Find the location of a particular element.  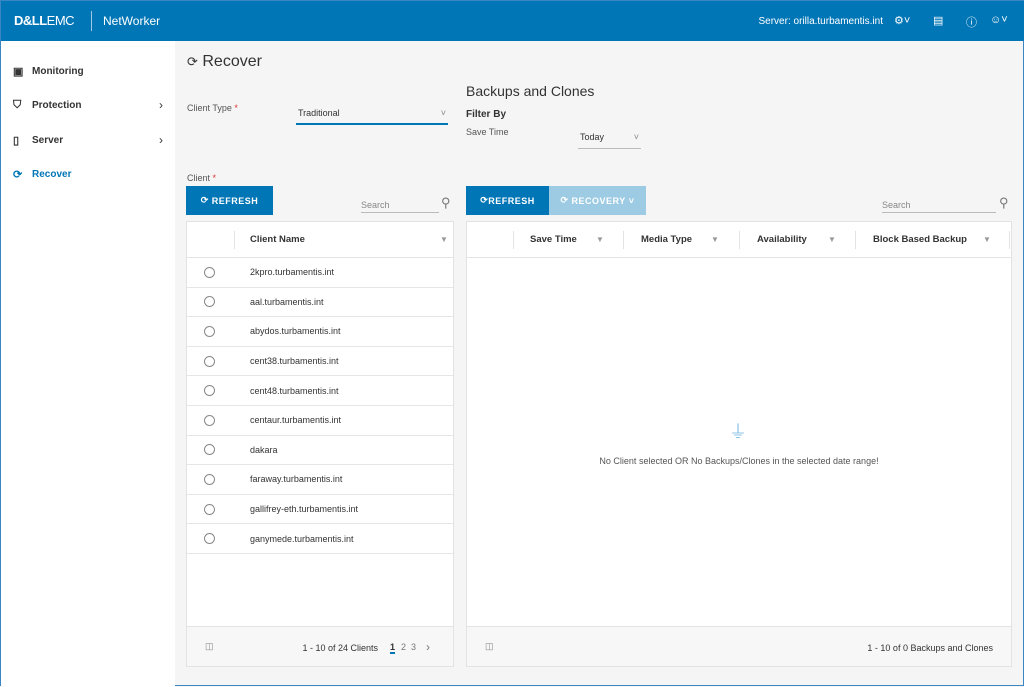

client-search-input: Search is located at coordinates (400, 205).